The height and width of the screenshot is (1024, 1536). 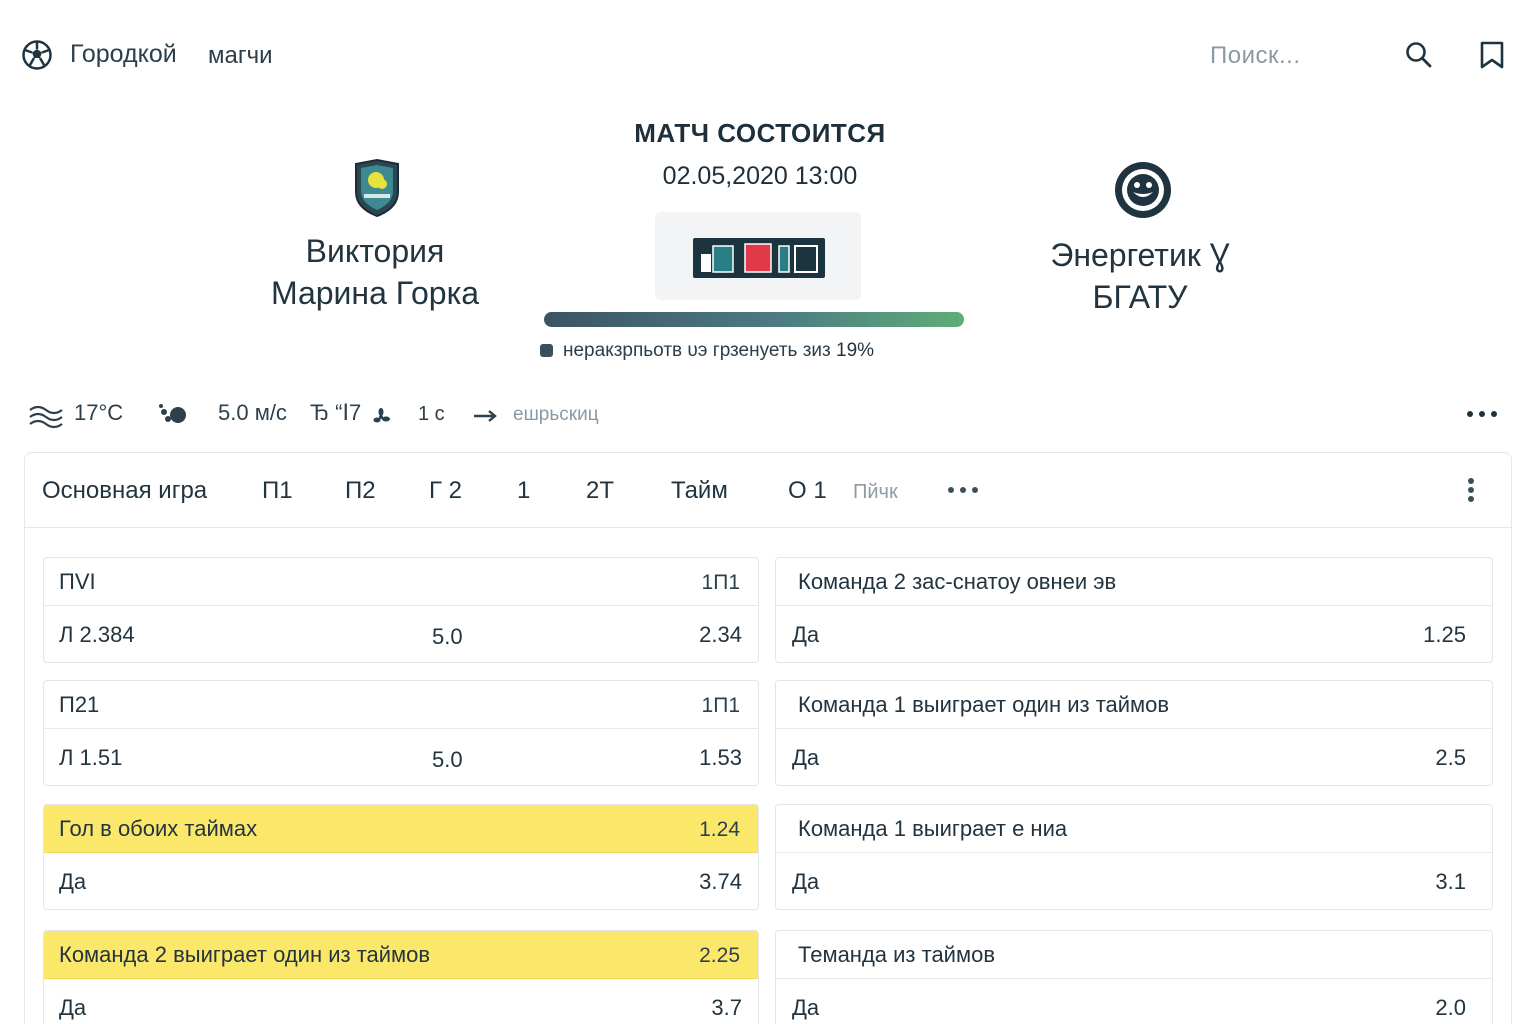 I want to click on weather-extra-1: Ђ “Ⅰ7, so click(x=336, y=412).